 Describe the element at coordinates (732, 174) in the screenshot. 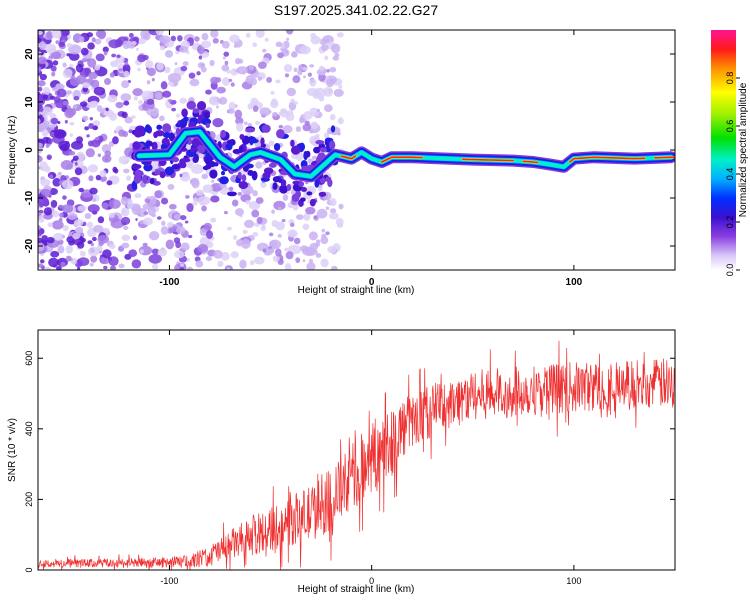

I see `colorbar-ticks: 0.0 0.2 0.4 0.6 0.8` at that location.